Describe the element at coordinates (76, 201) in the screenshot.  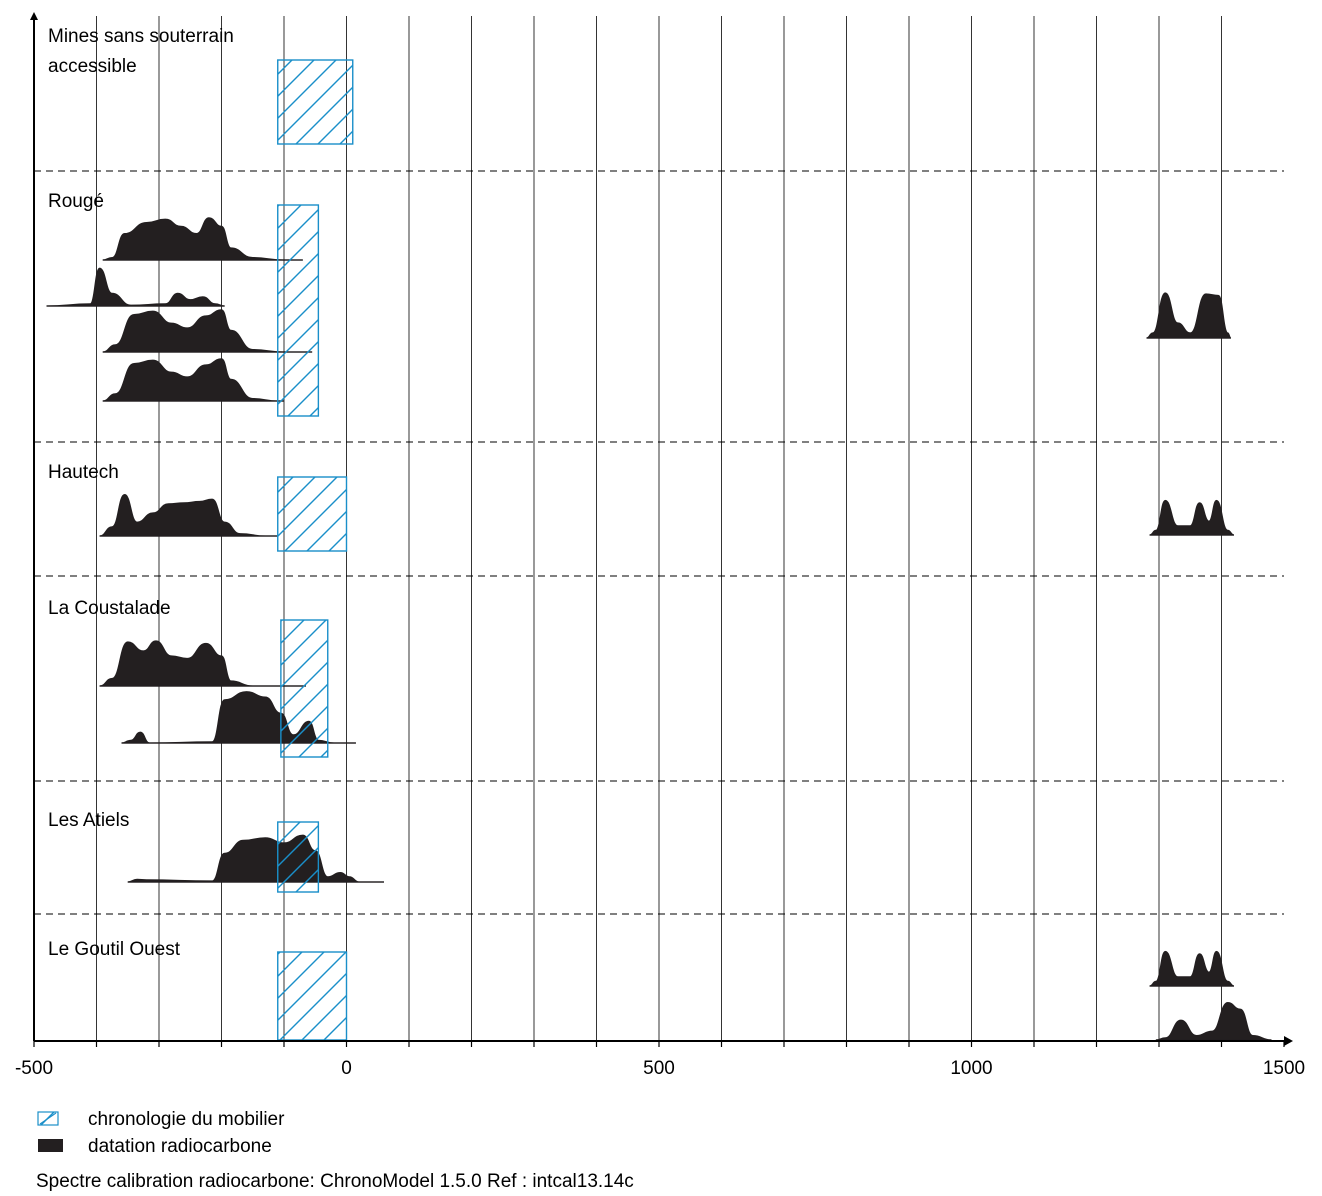
I see `site-label: Rougé` at that location.